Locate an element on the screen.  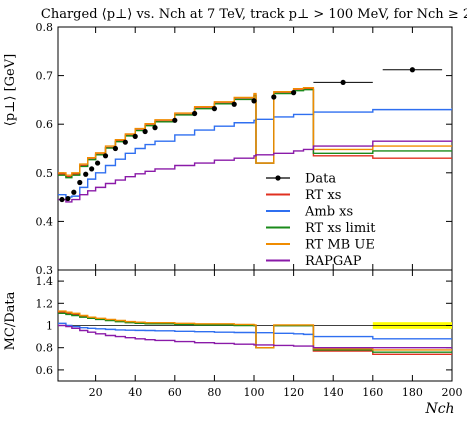
legend-marker is located at coordinates (278, 178).